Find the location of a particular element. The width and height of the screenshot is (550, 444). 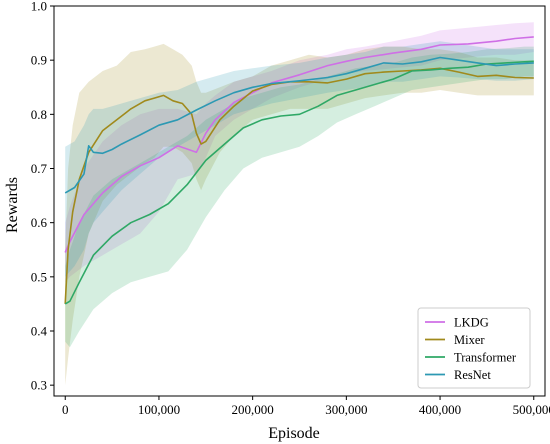

y-tick-label: 0.6 is located at coordinates (39, 222).